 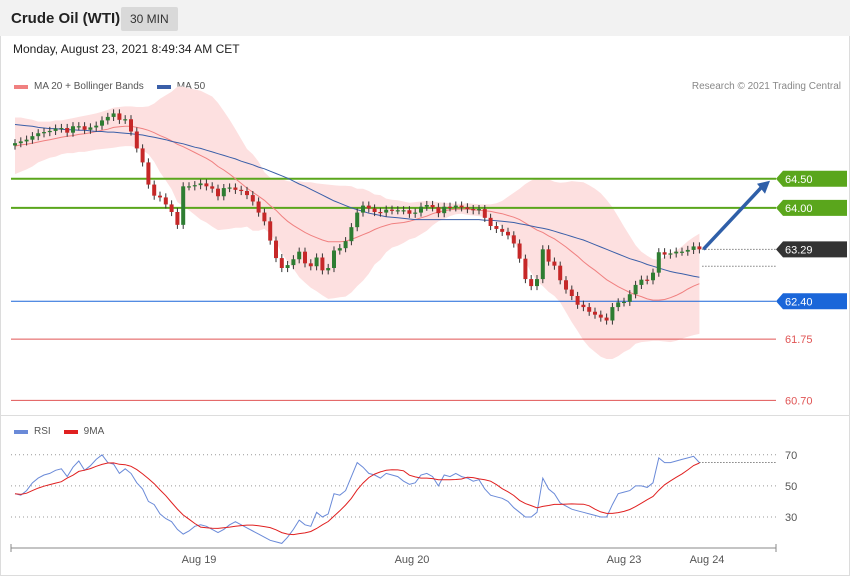 What do you see at coordinates (357, 499) in the screenshot?
I see `rsi-line` at bounding box center [357, 499].